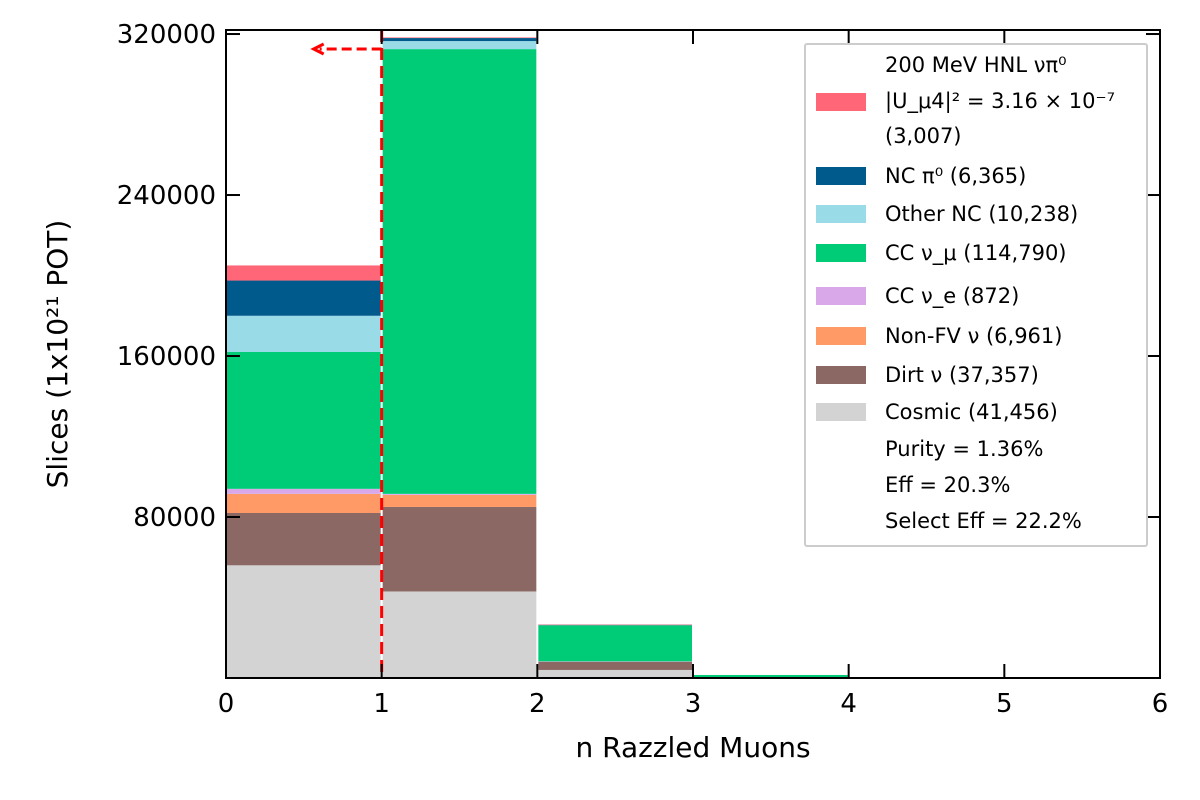  What do you see at coordinates (981, 214) in the screenshot?
I see `legend-label-othernc: Other NC (10,238)` at bounding box center [981, 214].